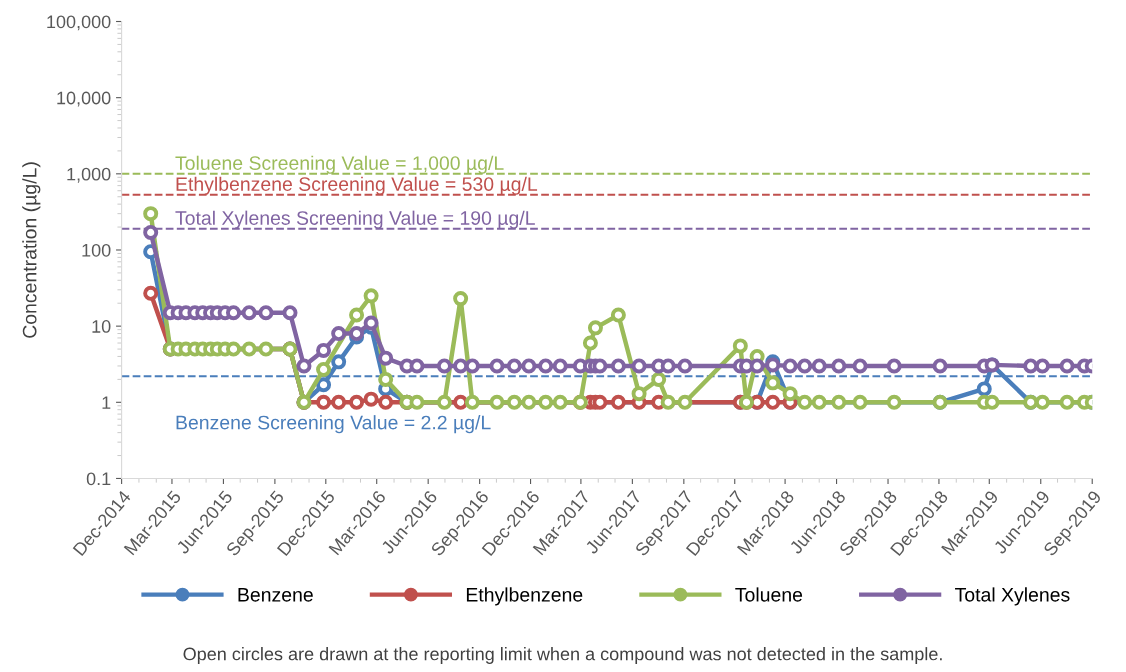  Describe the element at coordinates (84, 99) in the screenshot. I see `y-tick-label: 10,000` at that location.